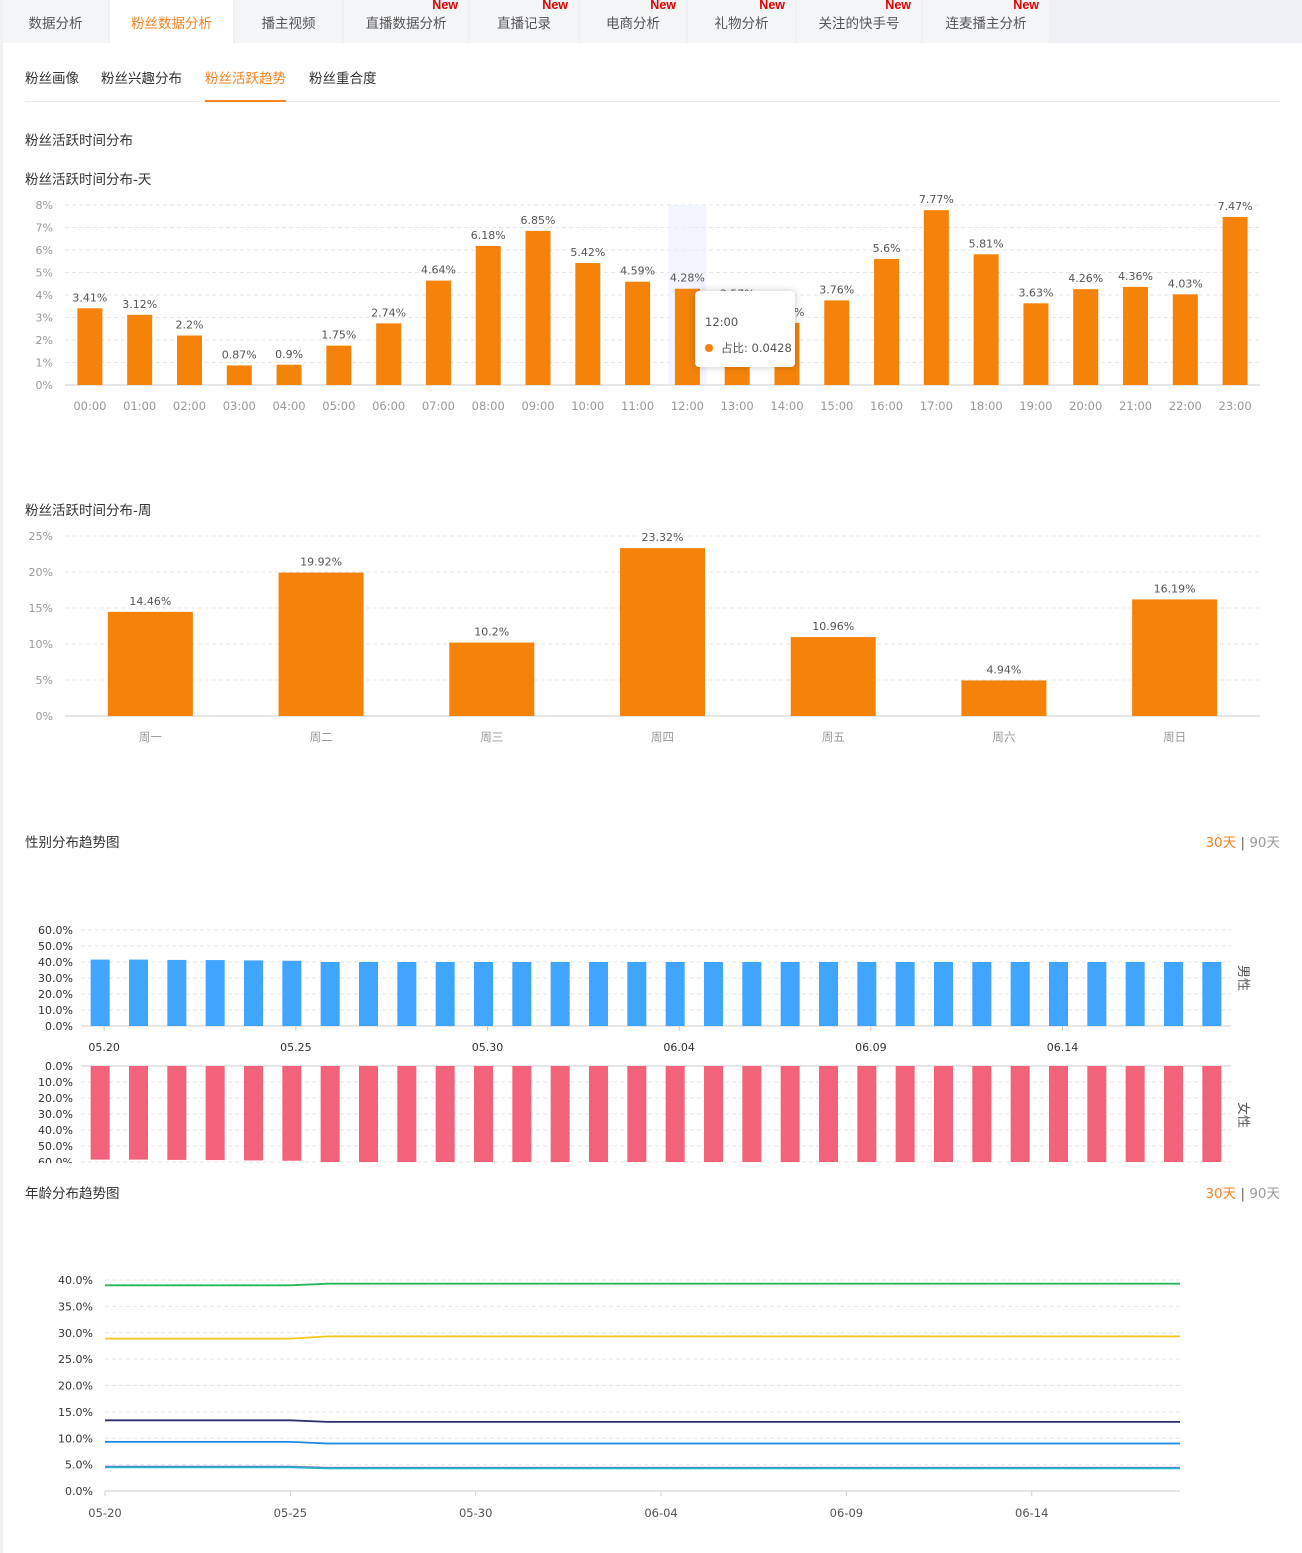 Image resolution: width=1302 pixels, height=1553 pixels. Describe the element at coordinates (245, 84) in the screenshot. I see `sub-tab-2: 粉丝活跃趋势` at that location.